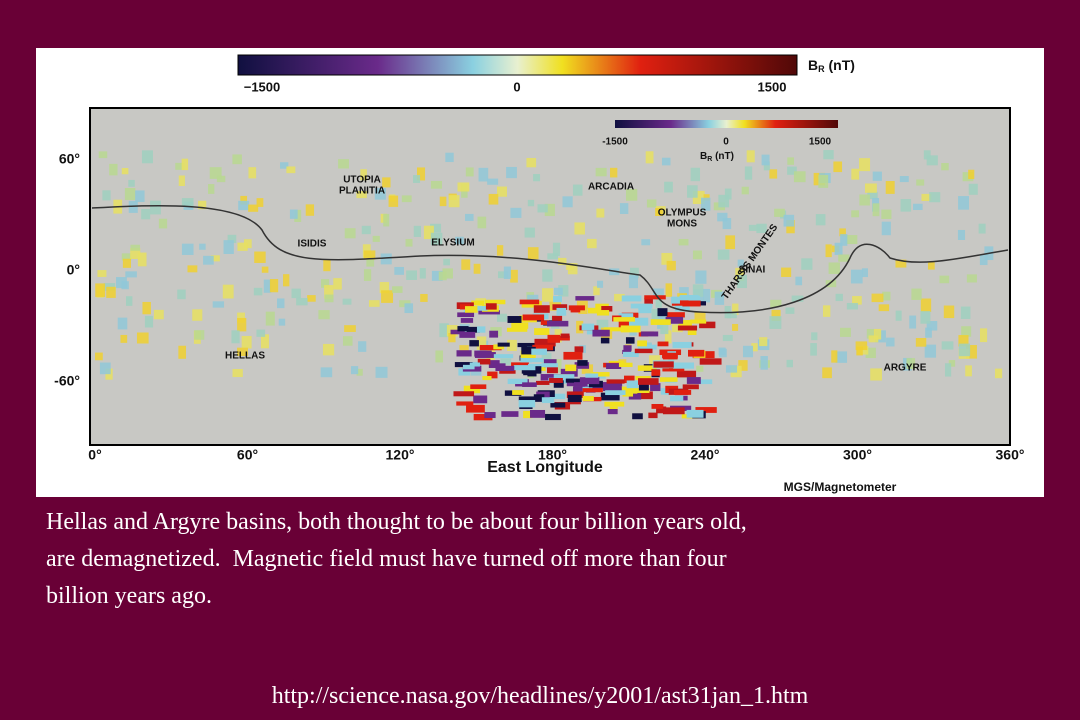 Image resolution: width=1080 pixels, height=720 pixels. What do you see at coordinates (517, 65) in the screenshot?
I see `colorbar` at bounding box center [517, 65].